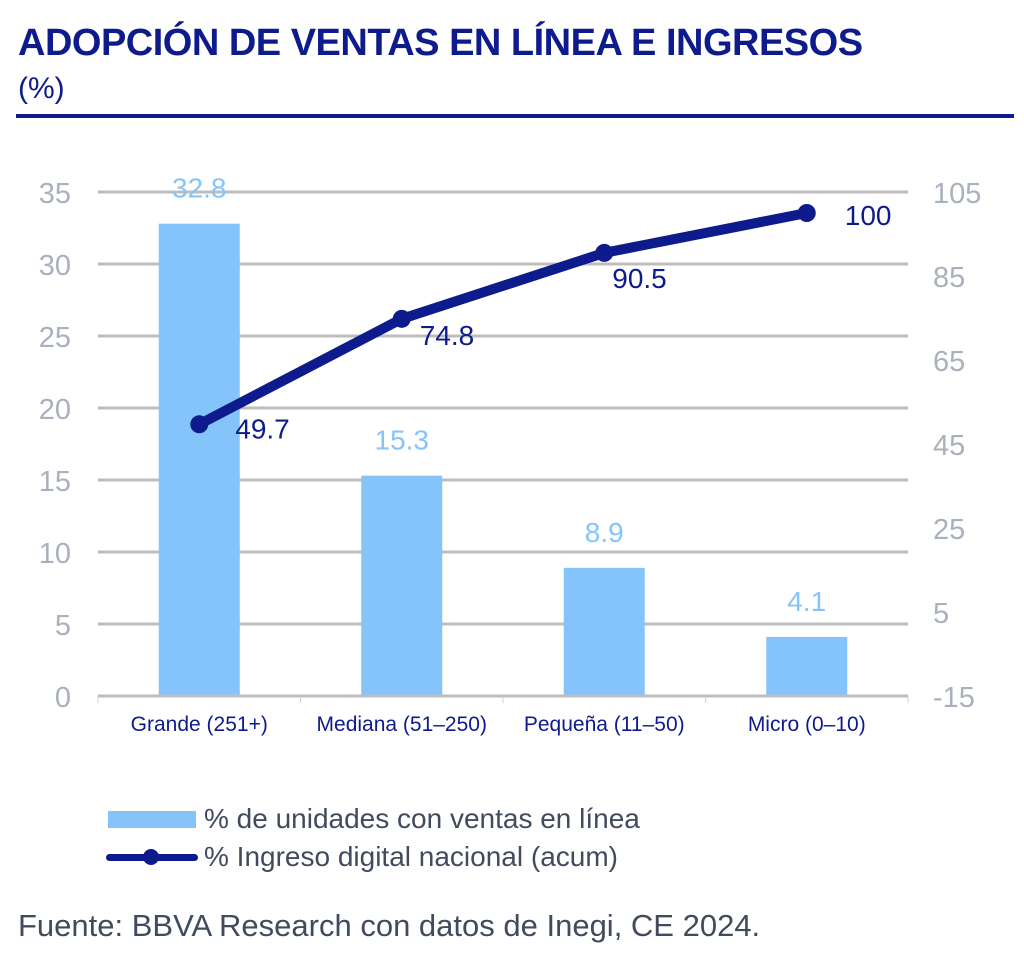 The width and height of the screenshot is (1024, 963). I want to click on legend-bar-swatch, so click(152, 819).